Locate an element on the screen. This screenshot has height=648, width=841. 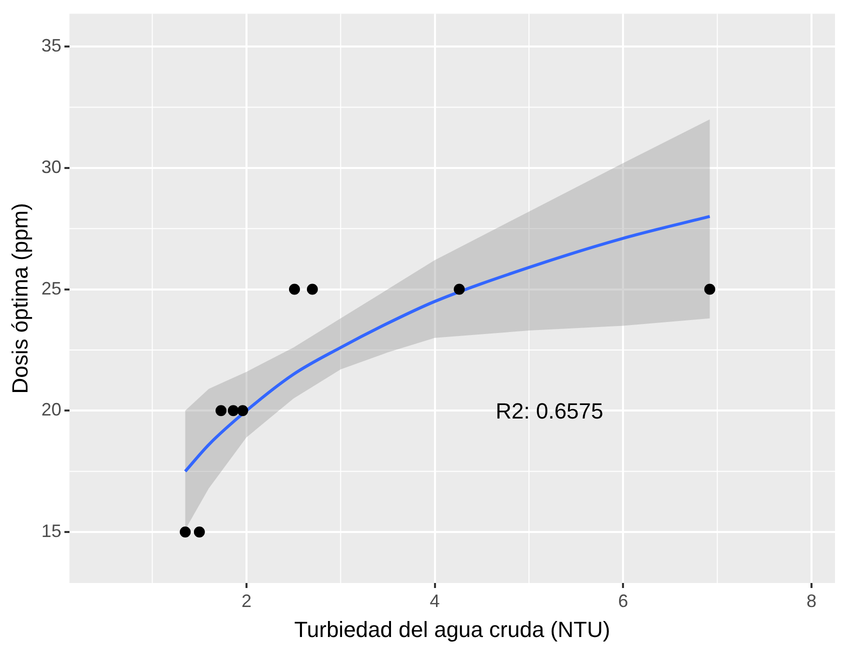
x-tick-label: 2 is located at coordinates (246, 600).